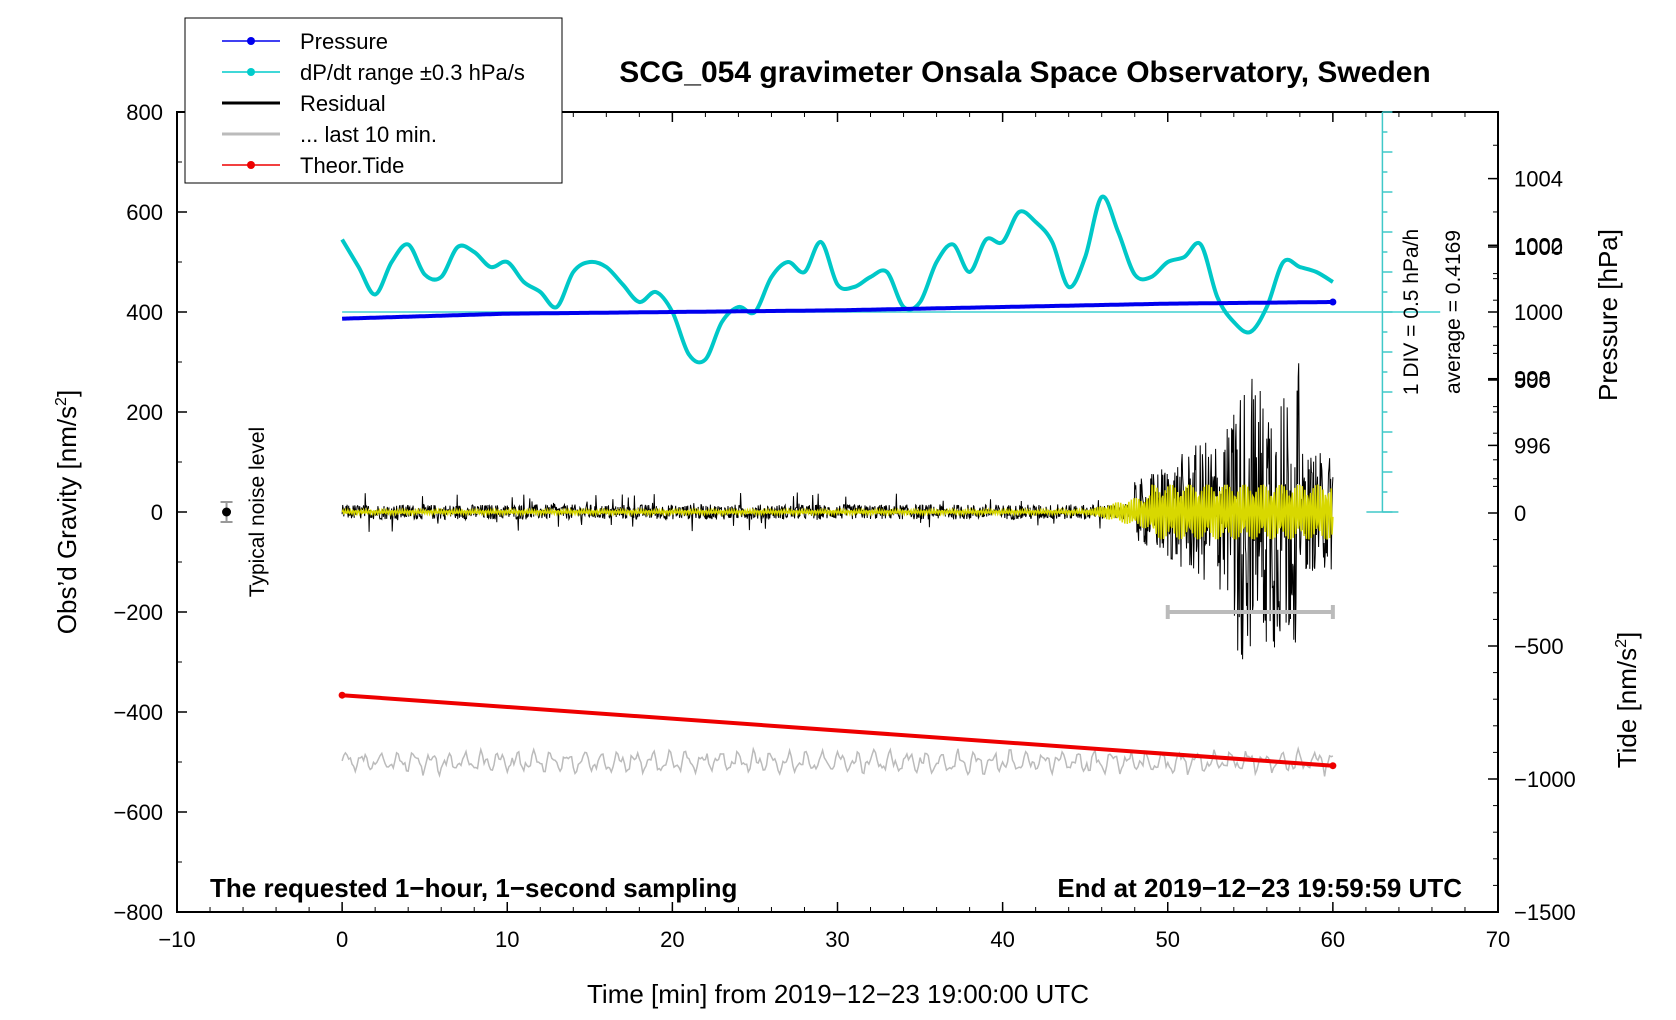 Image resolution: width=1676 pixels, height=1020 pixels. What do you see at coordinates (176, 939) in the screenshot?
I see `x-tick-label: −10` at bounding box center [176, 939].